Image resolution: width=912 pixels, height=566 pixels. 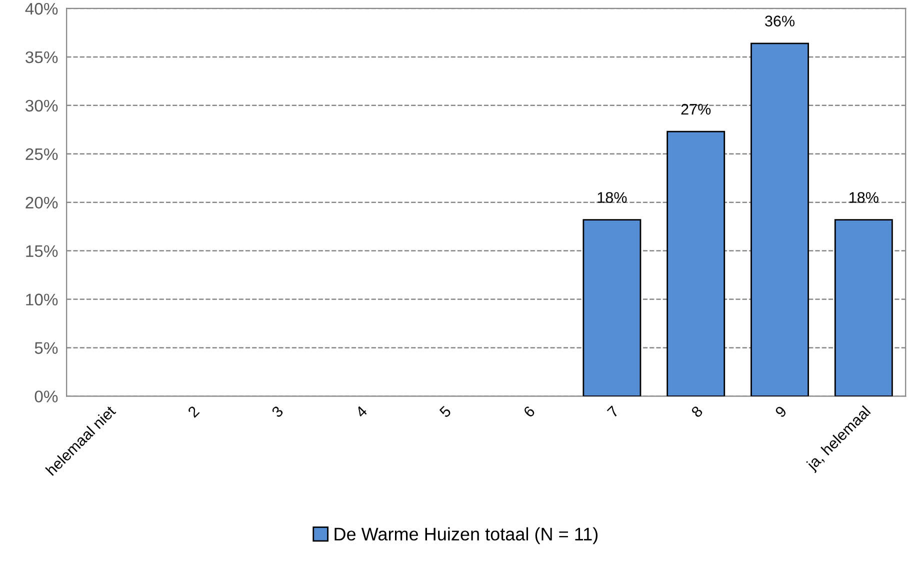 What do you see at coordinates (42, 202) in the screenshot?
I see `y-tick-label: 20%` at bounding box center [42, 202].